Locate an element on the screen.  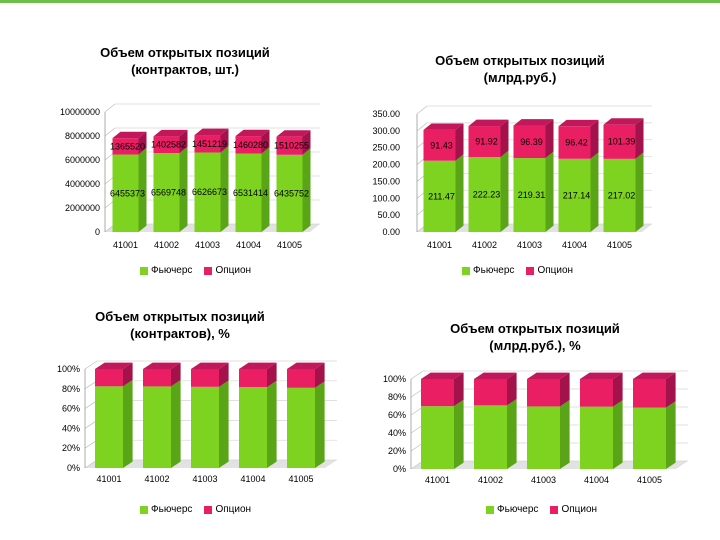
legend-item-futures: Фьючерс is located at coordinates (488, 270).